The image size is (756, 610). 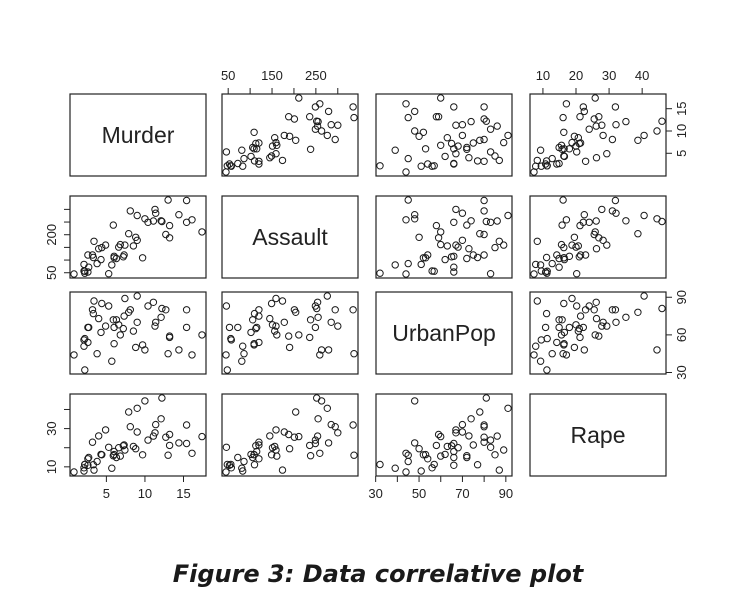 I want to click on tick-label-right-urbanpop: 90, so click(x=681, y=297).